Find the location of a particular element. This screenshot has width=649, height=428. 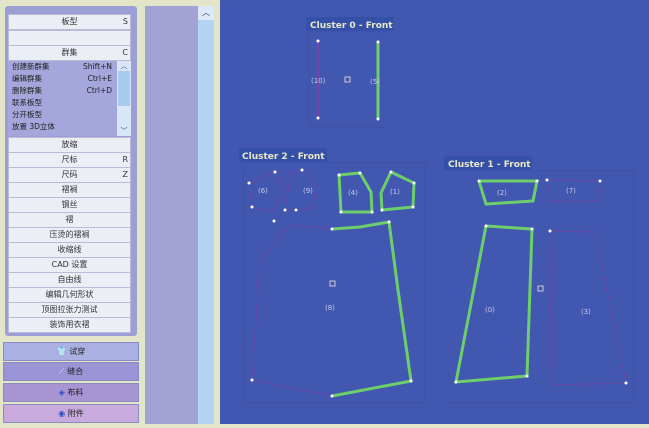

menu-scrollbar: ︿ ﹀ is located at coordinates (124, 98).